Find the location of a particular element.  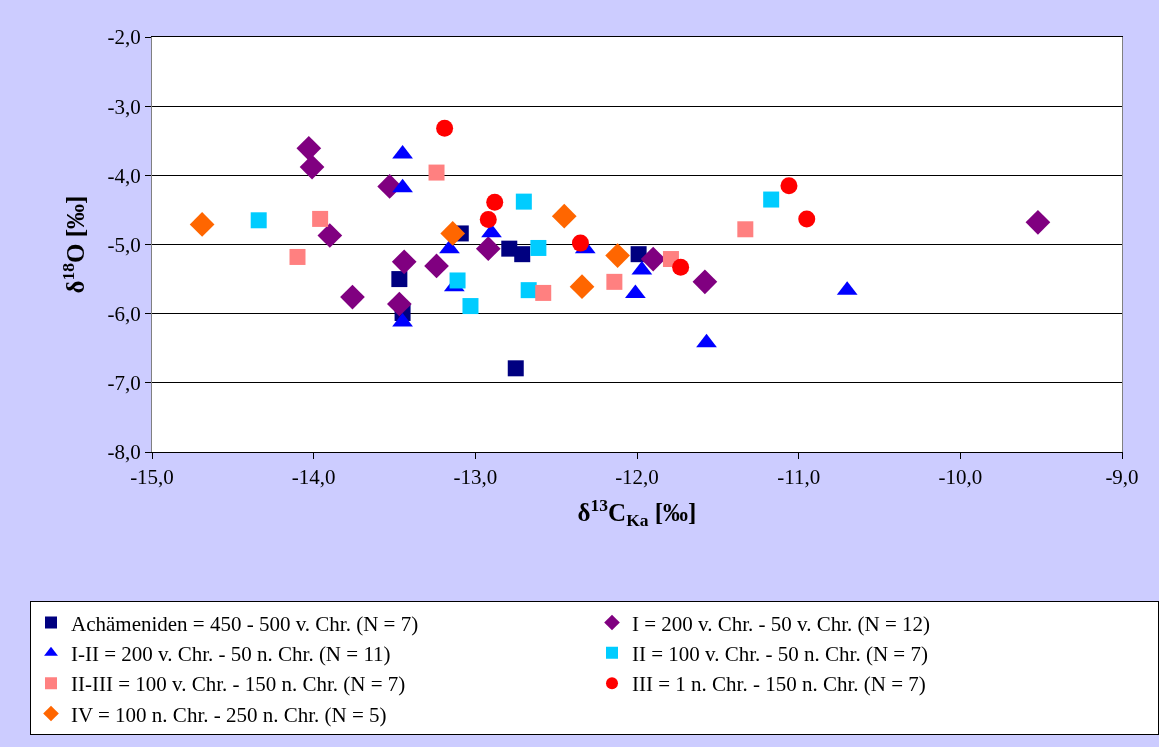

y-tick-label: -8,0 is located at coordinates (124, 452).